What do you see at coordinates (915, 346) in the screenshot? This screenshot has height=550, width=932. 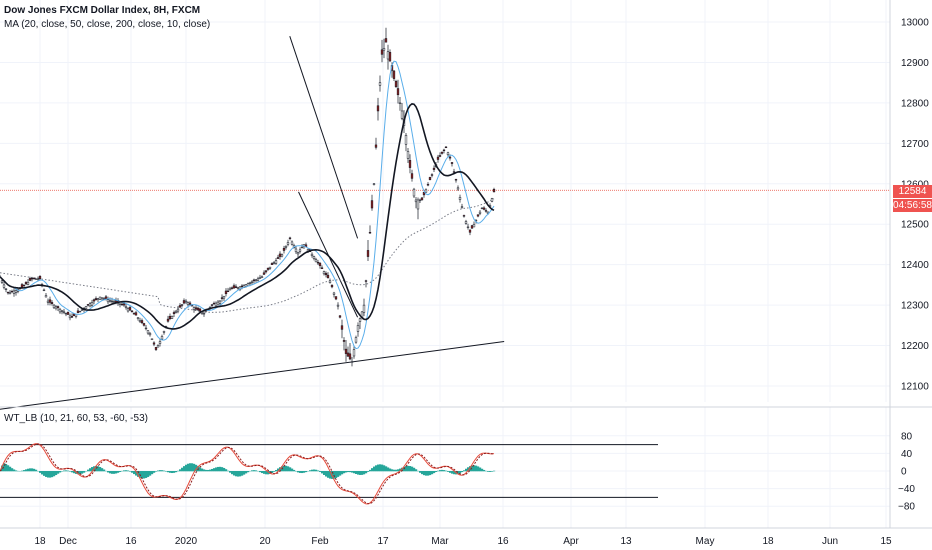 I see `price-tick-label-1: 12200` at bounding box center [915, 346].